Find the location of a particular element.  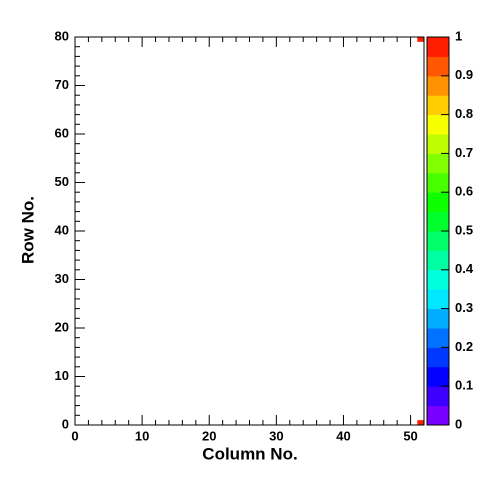

y-tick-label: 60 is located at coordinates (62, 132).